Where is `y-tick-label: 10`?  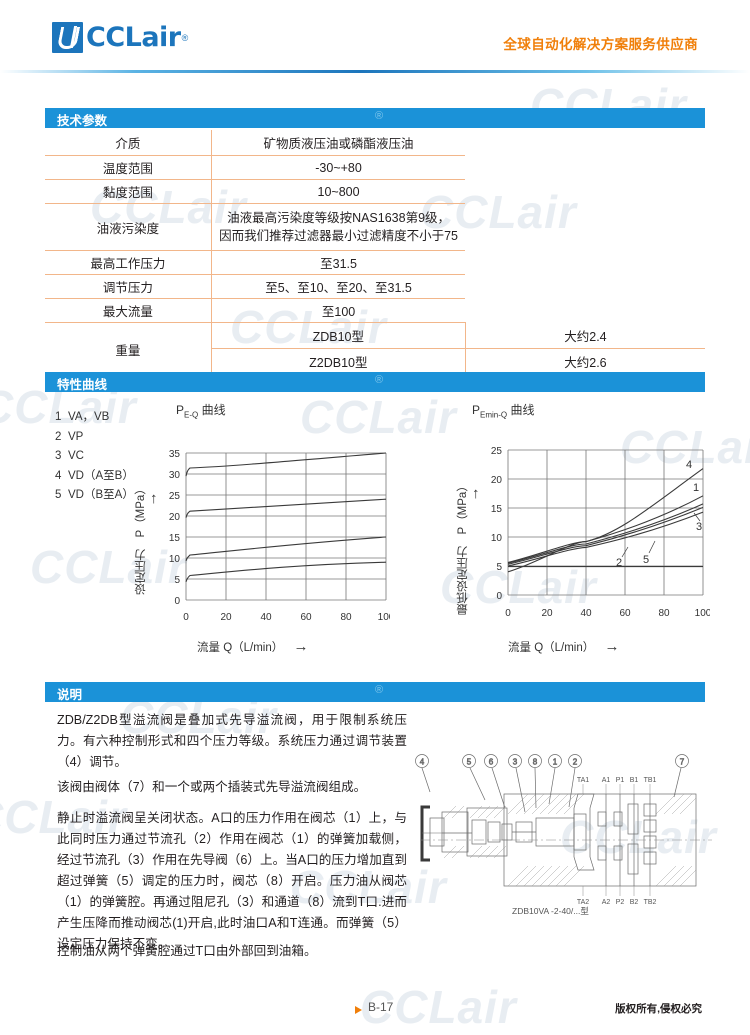 y-tick-label: 10 is located at coordinates (175, 559).